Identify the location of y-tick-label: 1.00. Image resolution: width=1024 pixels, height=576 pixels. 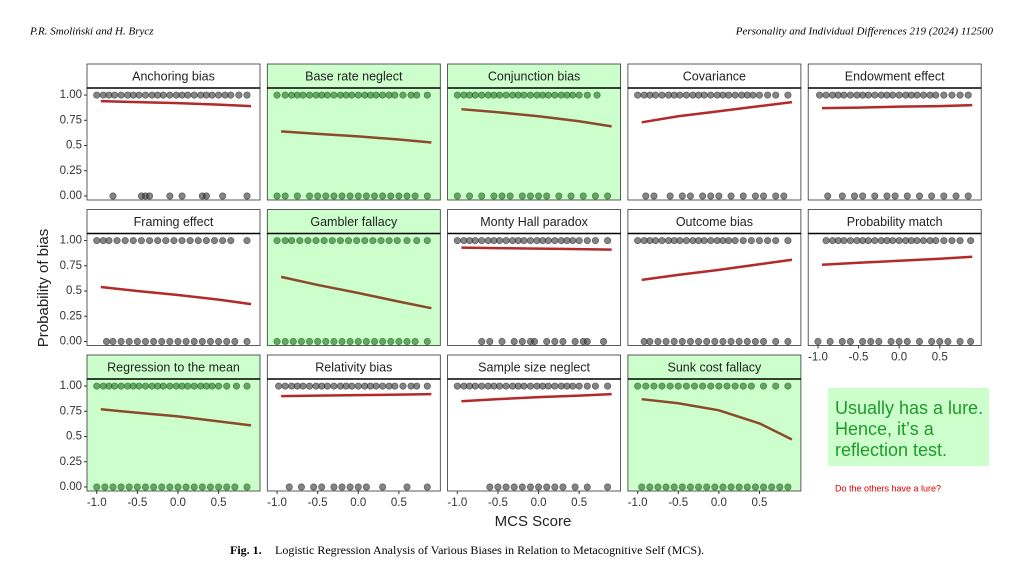
(71, 241).